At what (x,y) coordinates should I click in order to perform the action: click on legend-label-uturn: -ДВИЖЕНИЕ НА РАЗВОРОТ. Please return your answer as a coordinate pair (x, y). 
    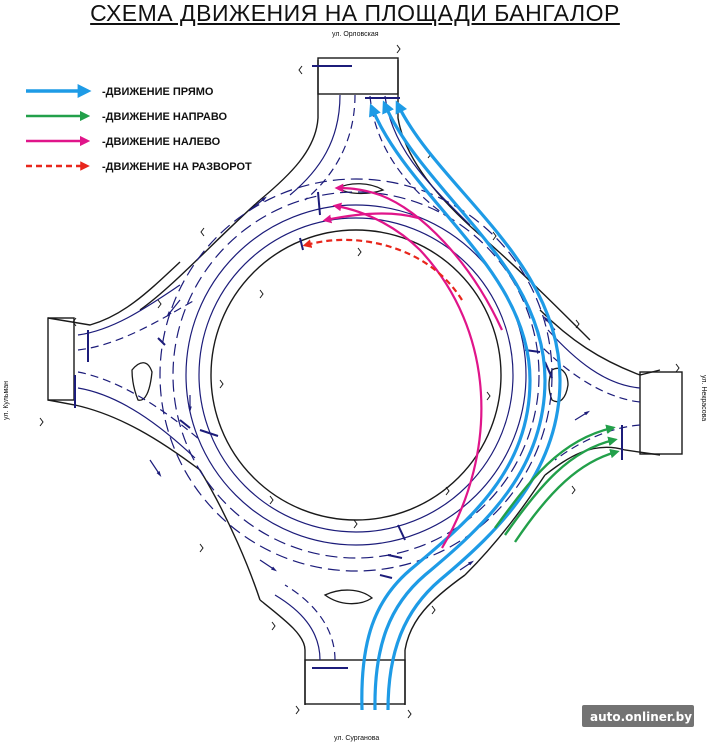
    Looking at the image, I should click on (177, 167).